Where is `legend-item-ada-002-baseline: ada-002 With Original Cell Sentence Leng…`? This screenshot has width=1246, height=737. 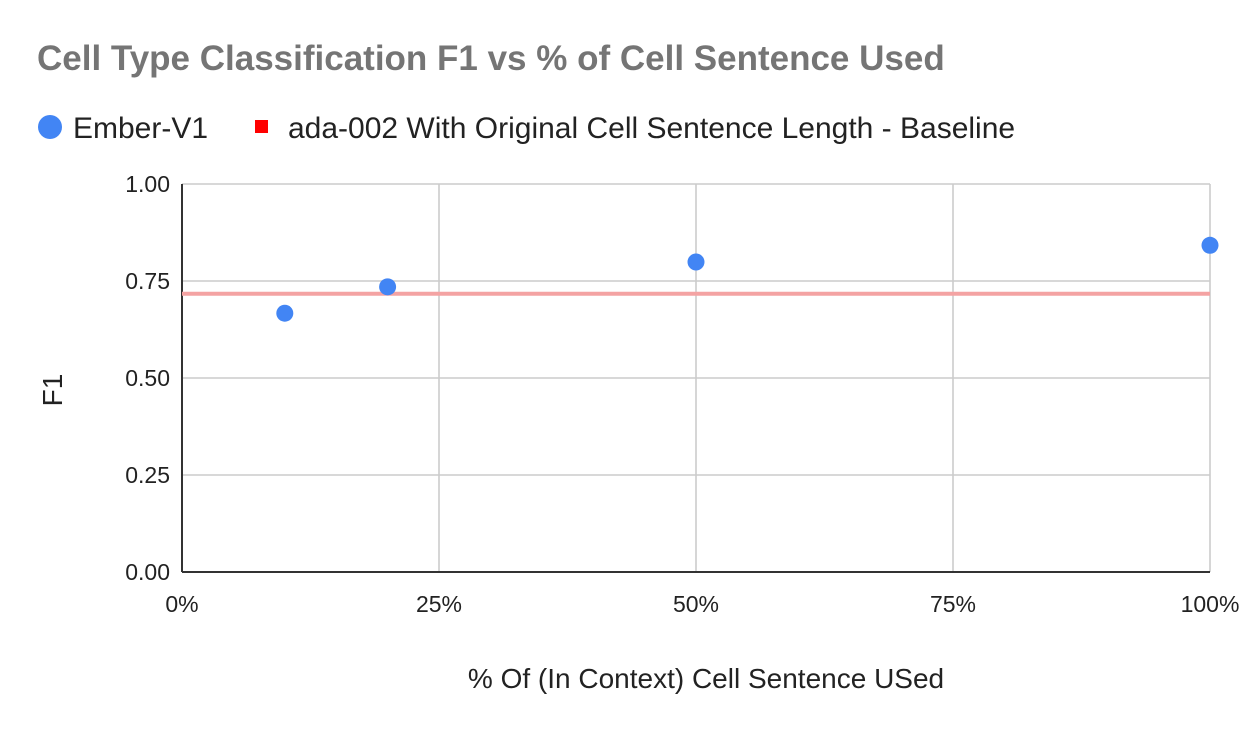 legend-item-ada-002-baseline: ada-002 With Original Cell Sentence Leng… is located at coordinates (635, 128).